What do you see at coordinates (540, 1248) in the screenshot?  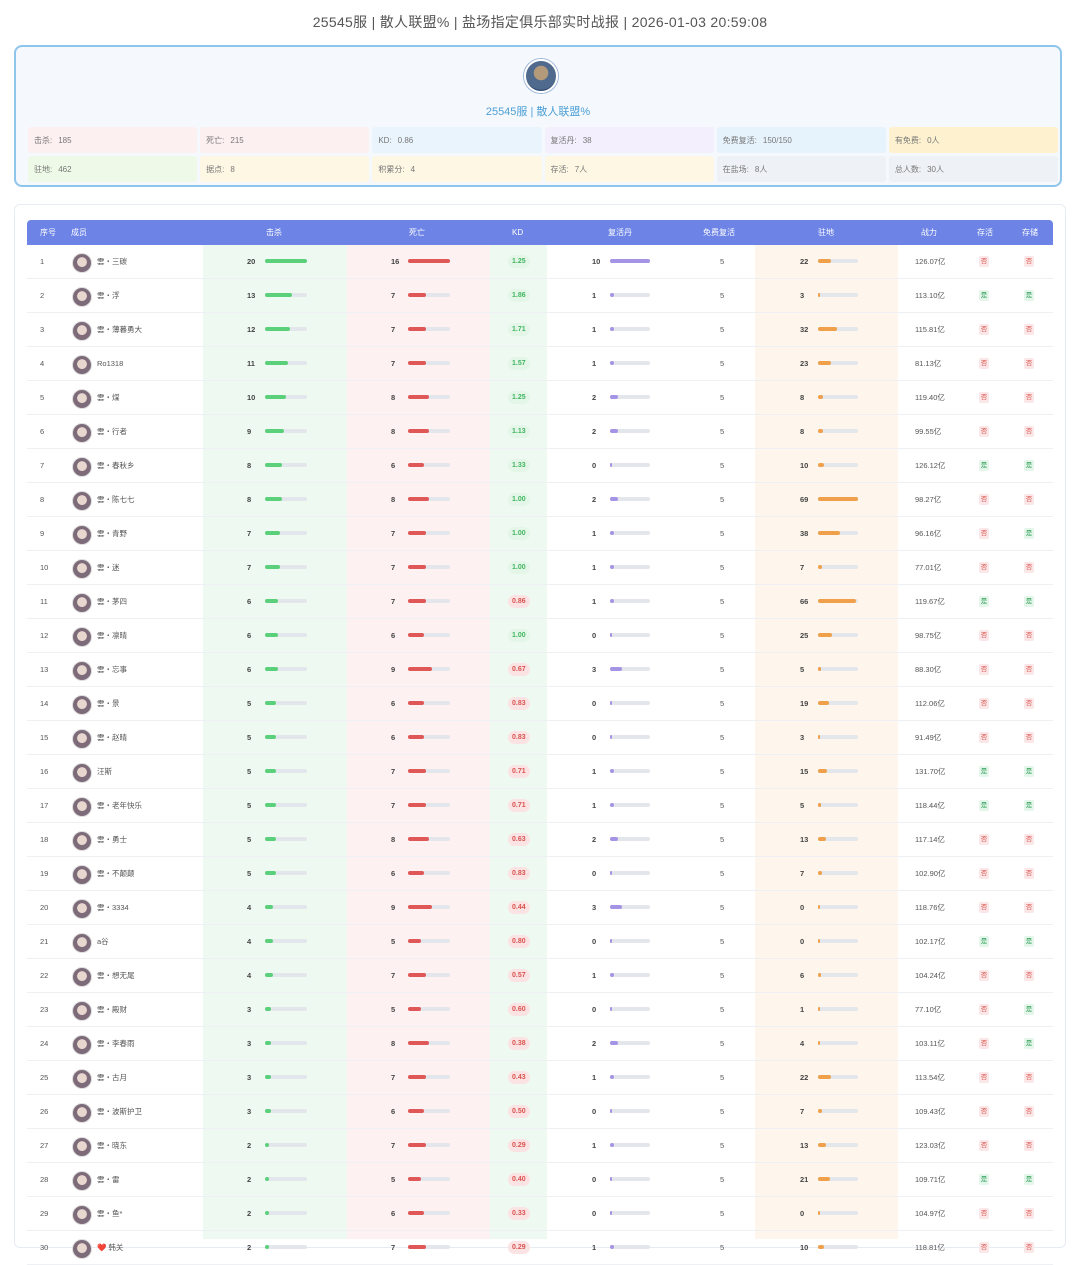 I see `table-row: 30 ❤️ 韩关 2 7 0.29 1 5 10 118.81亿 否 否` at bounding box center [540, 1248].